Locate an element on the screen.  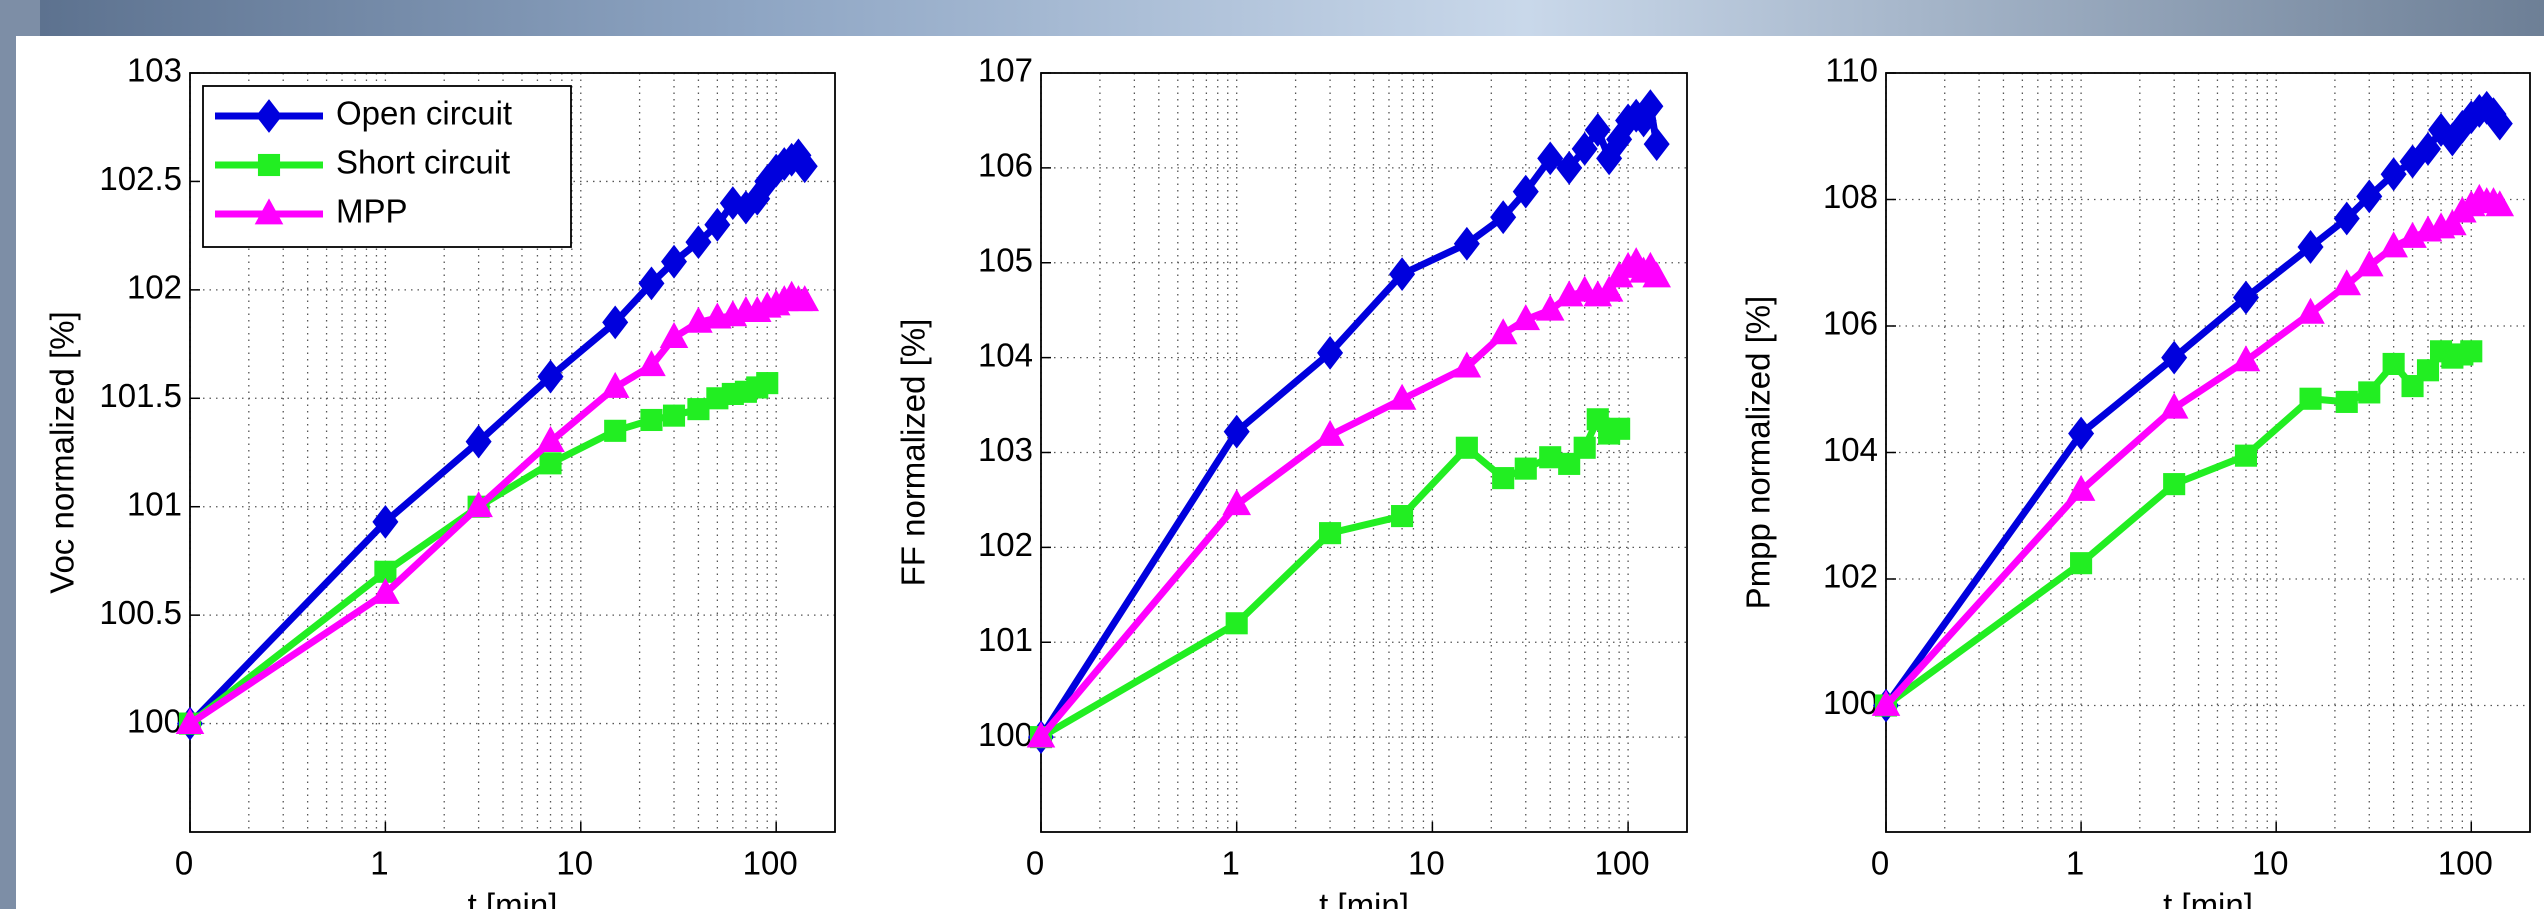
legend: Open circuit Short circuit MPP is located at coordinates (387, 166).